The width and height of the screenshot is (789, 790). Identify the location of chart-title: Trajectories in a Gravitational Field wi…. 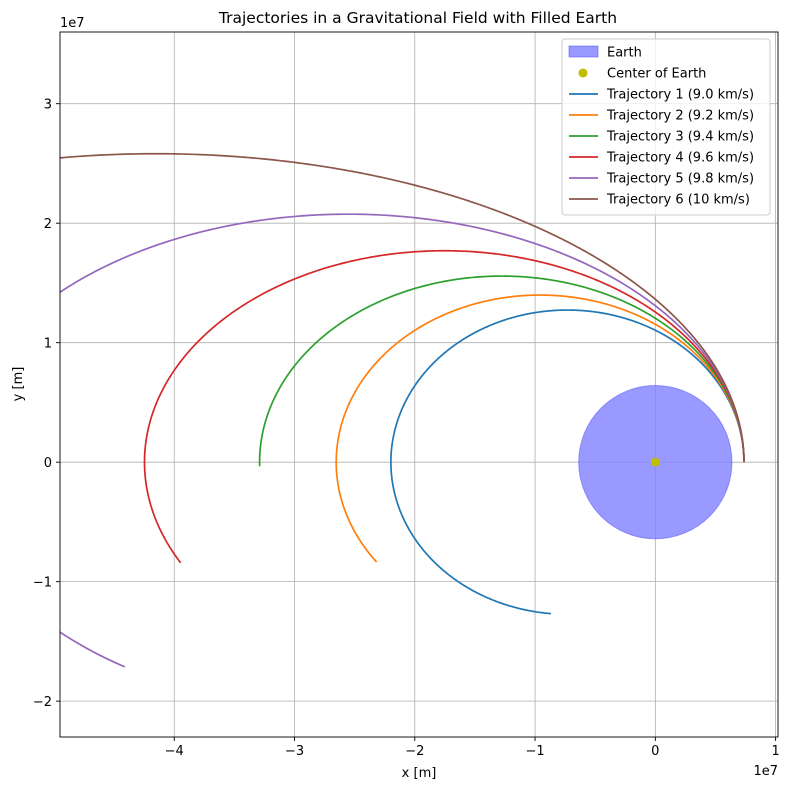
(417, 18).